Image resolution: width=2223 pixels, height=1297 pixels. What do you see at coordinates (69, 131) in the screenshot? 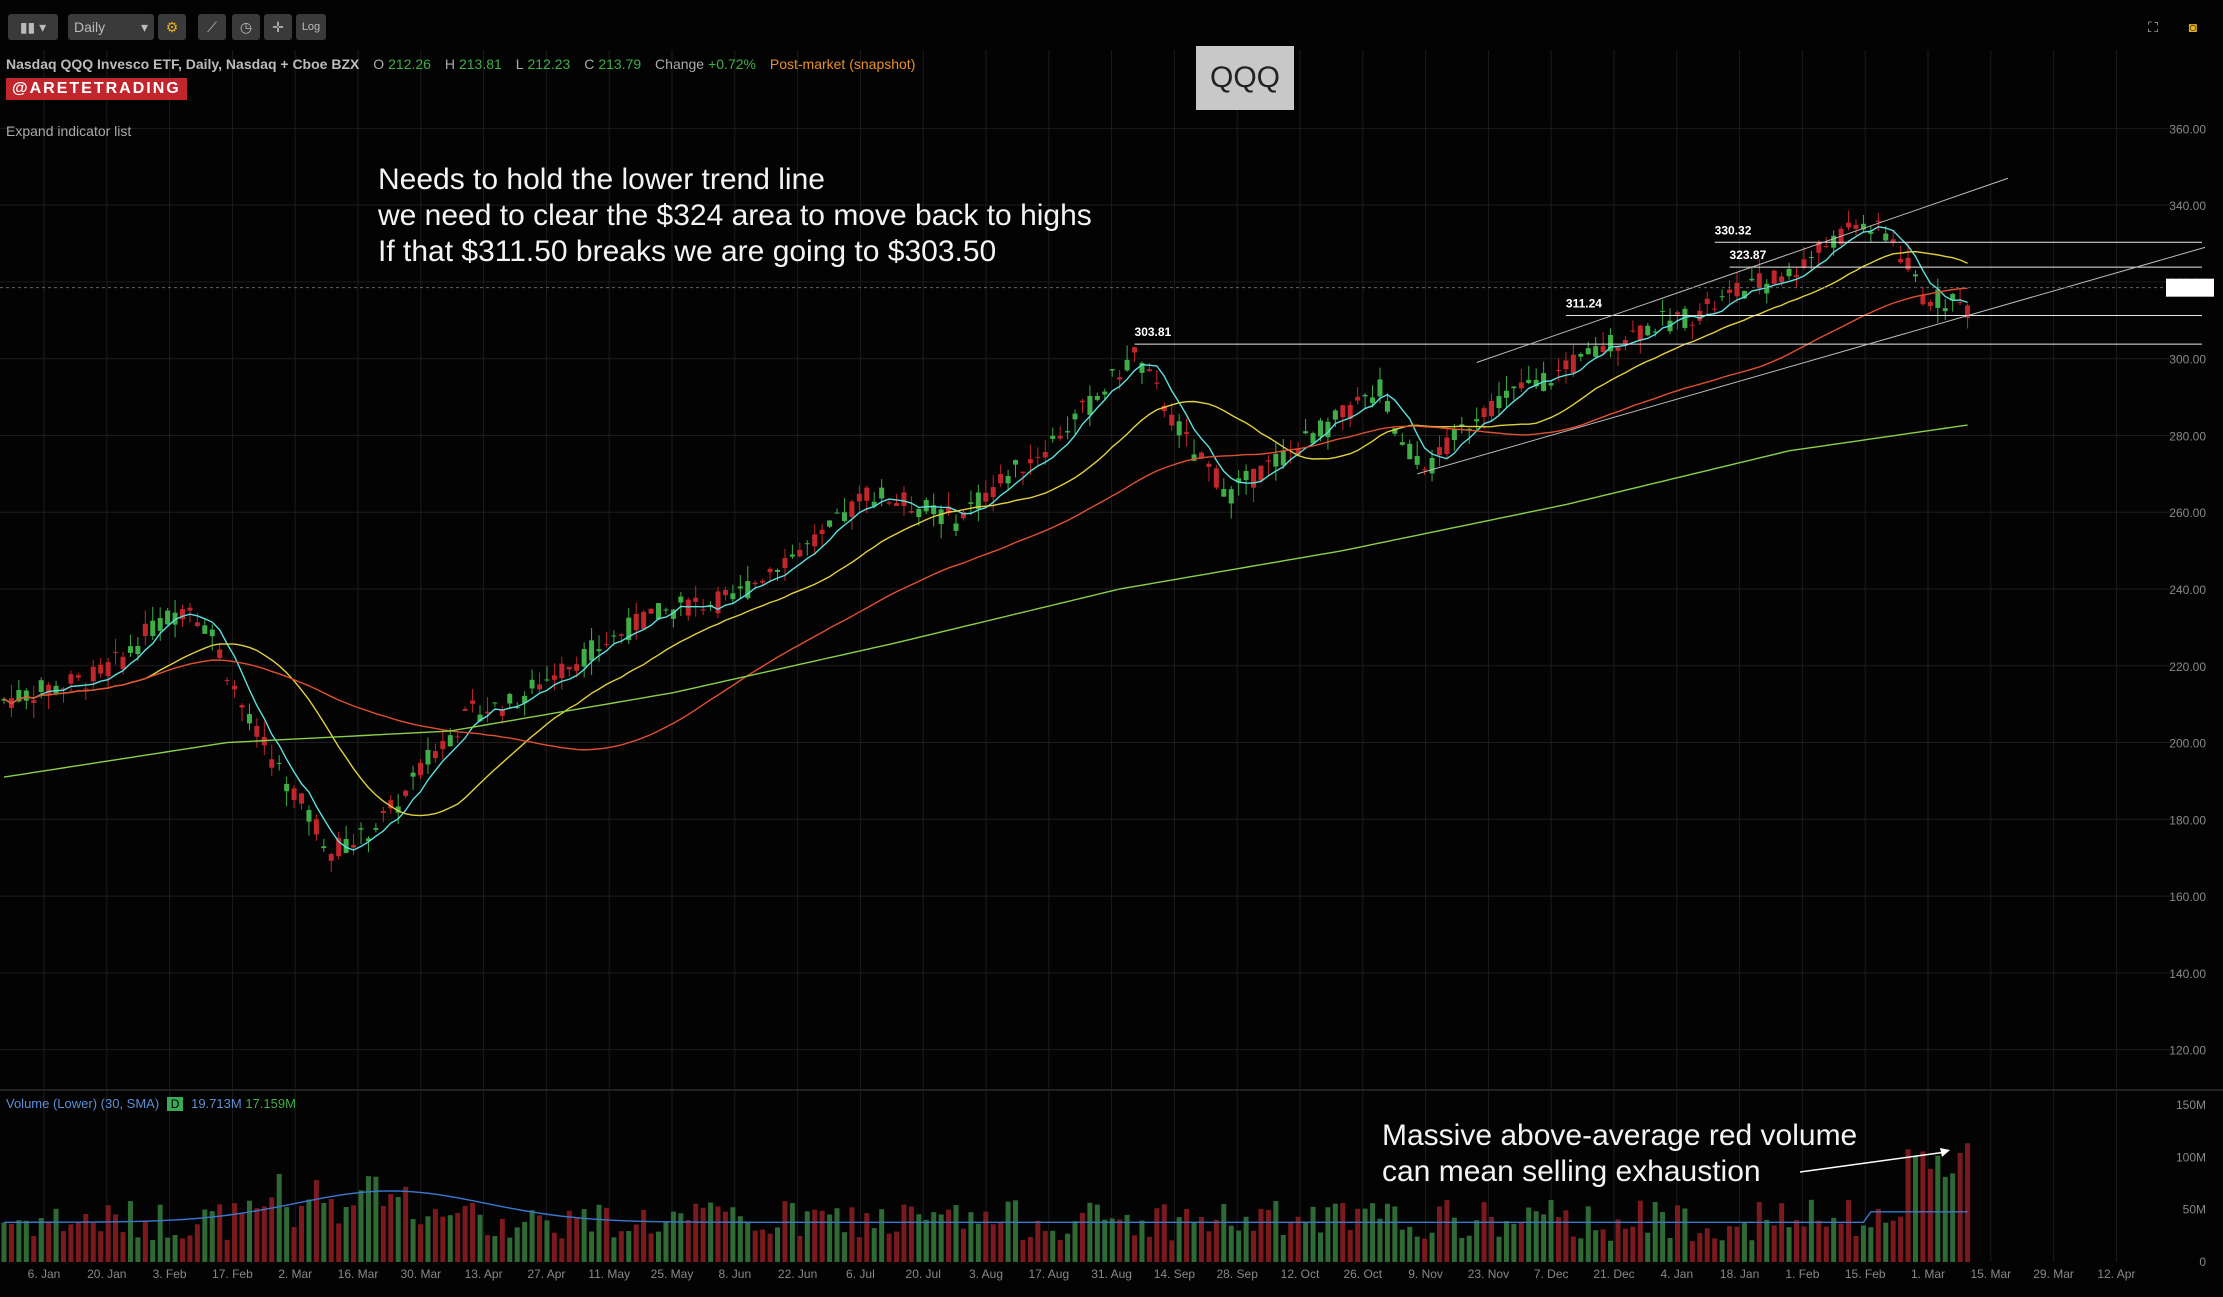
I see `expand-indicator-link: Expand indicator list` at bounding box center [69, 131].